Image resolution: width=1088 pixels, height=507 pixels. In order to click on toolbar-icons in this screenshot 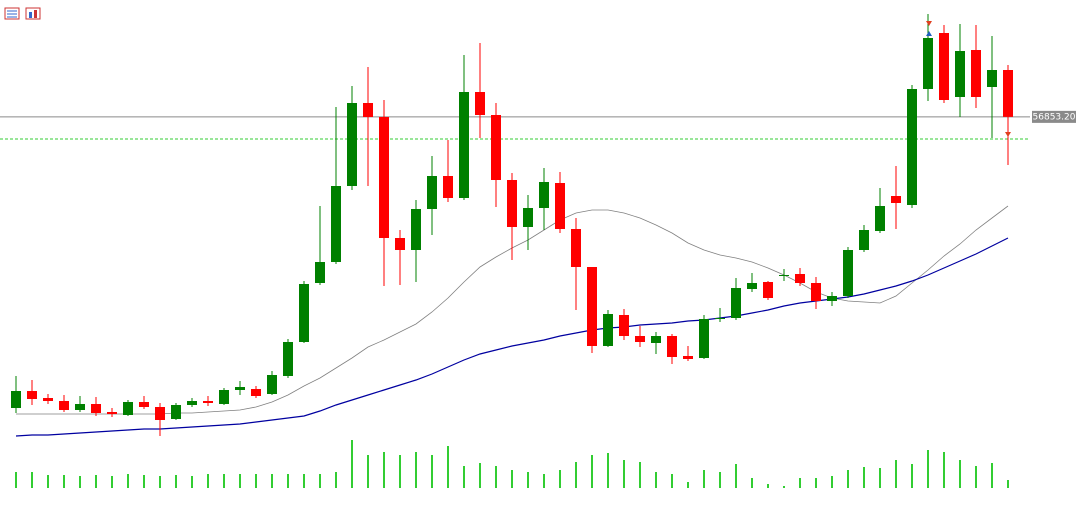, I will do `click(22, 13)`.